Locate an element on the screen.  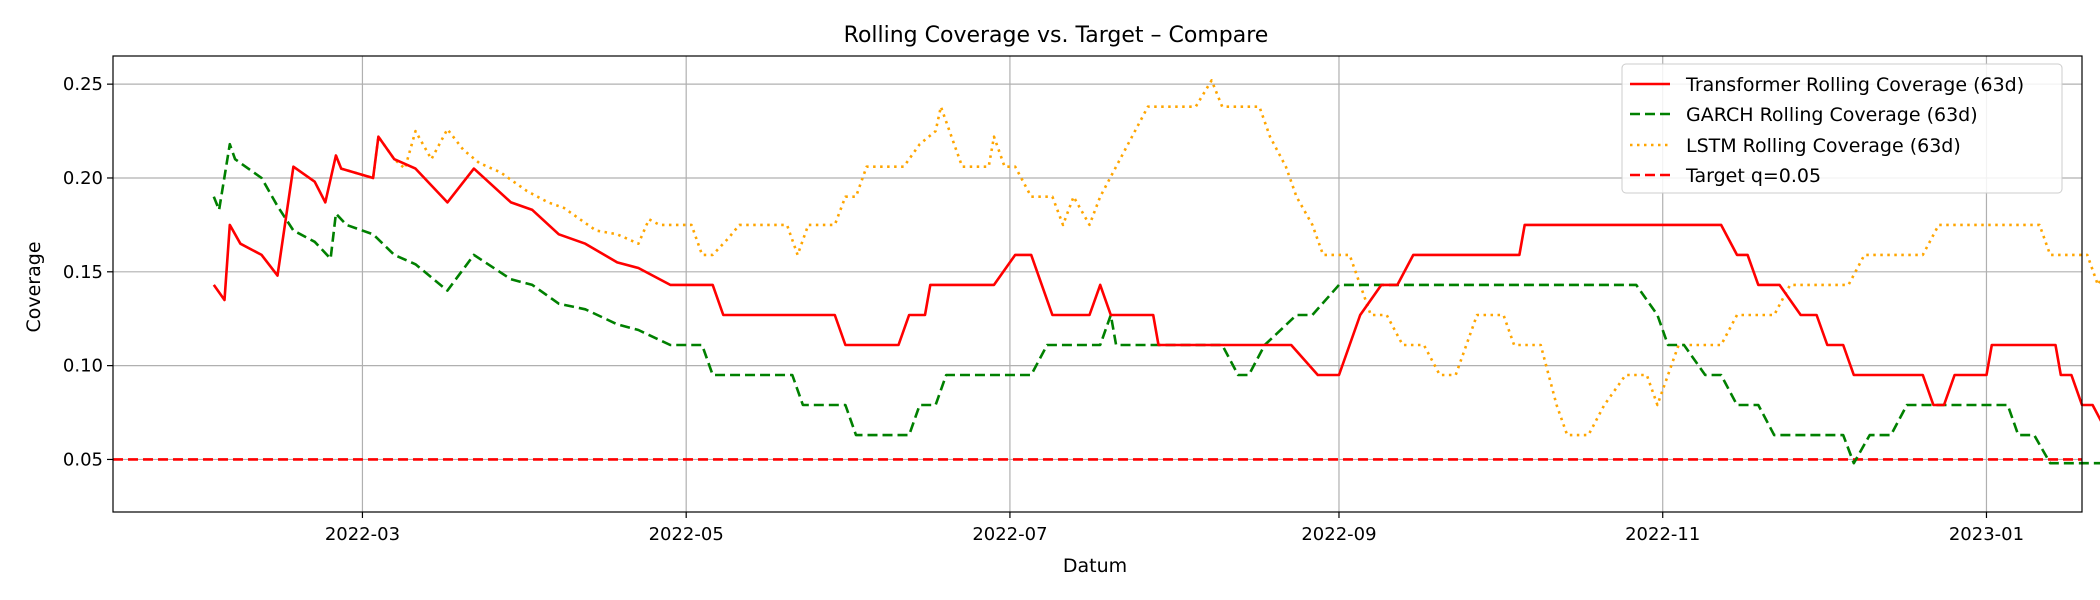
x-tick-label: 2022-11 is located at coordinates (1662, 534).